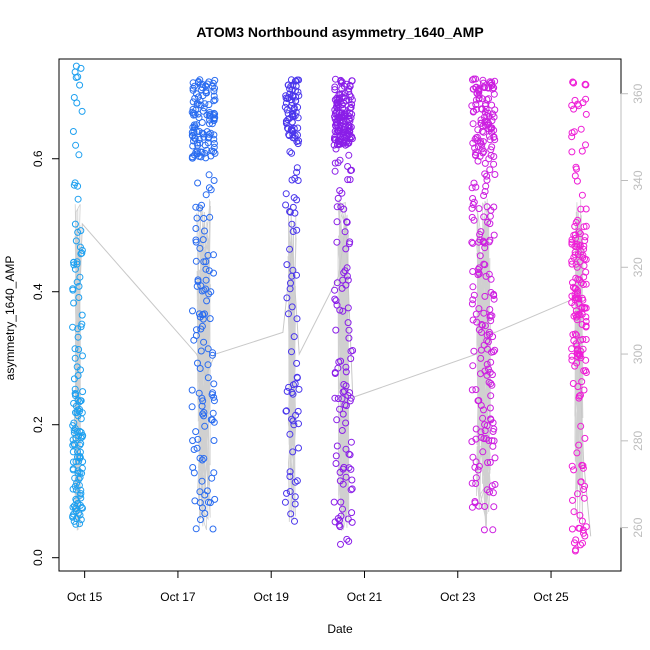  Describe the element at coordinates (38, 557) in the screenshot. I see `y-tick-label: 0.0` at that location.